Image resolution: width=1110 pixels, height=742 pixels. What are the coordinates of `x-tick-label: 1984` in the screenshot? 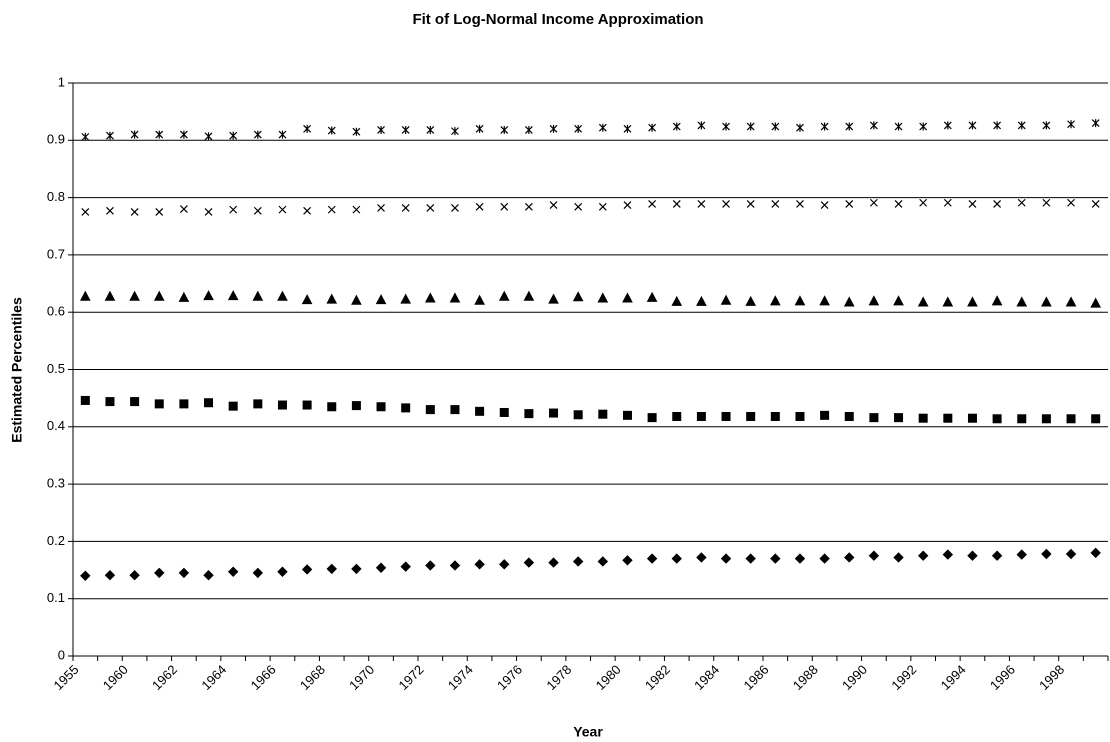 It's located at (706, 677).